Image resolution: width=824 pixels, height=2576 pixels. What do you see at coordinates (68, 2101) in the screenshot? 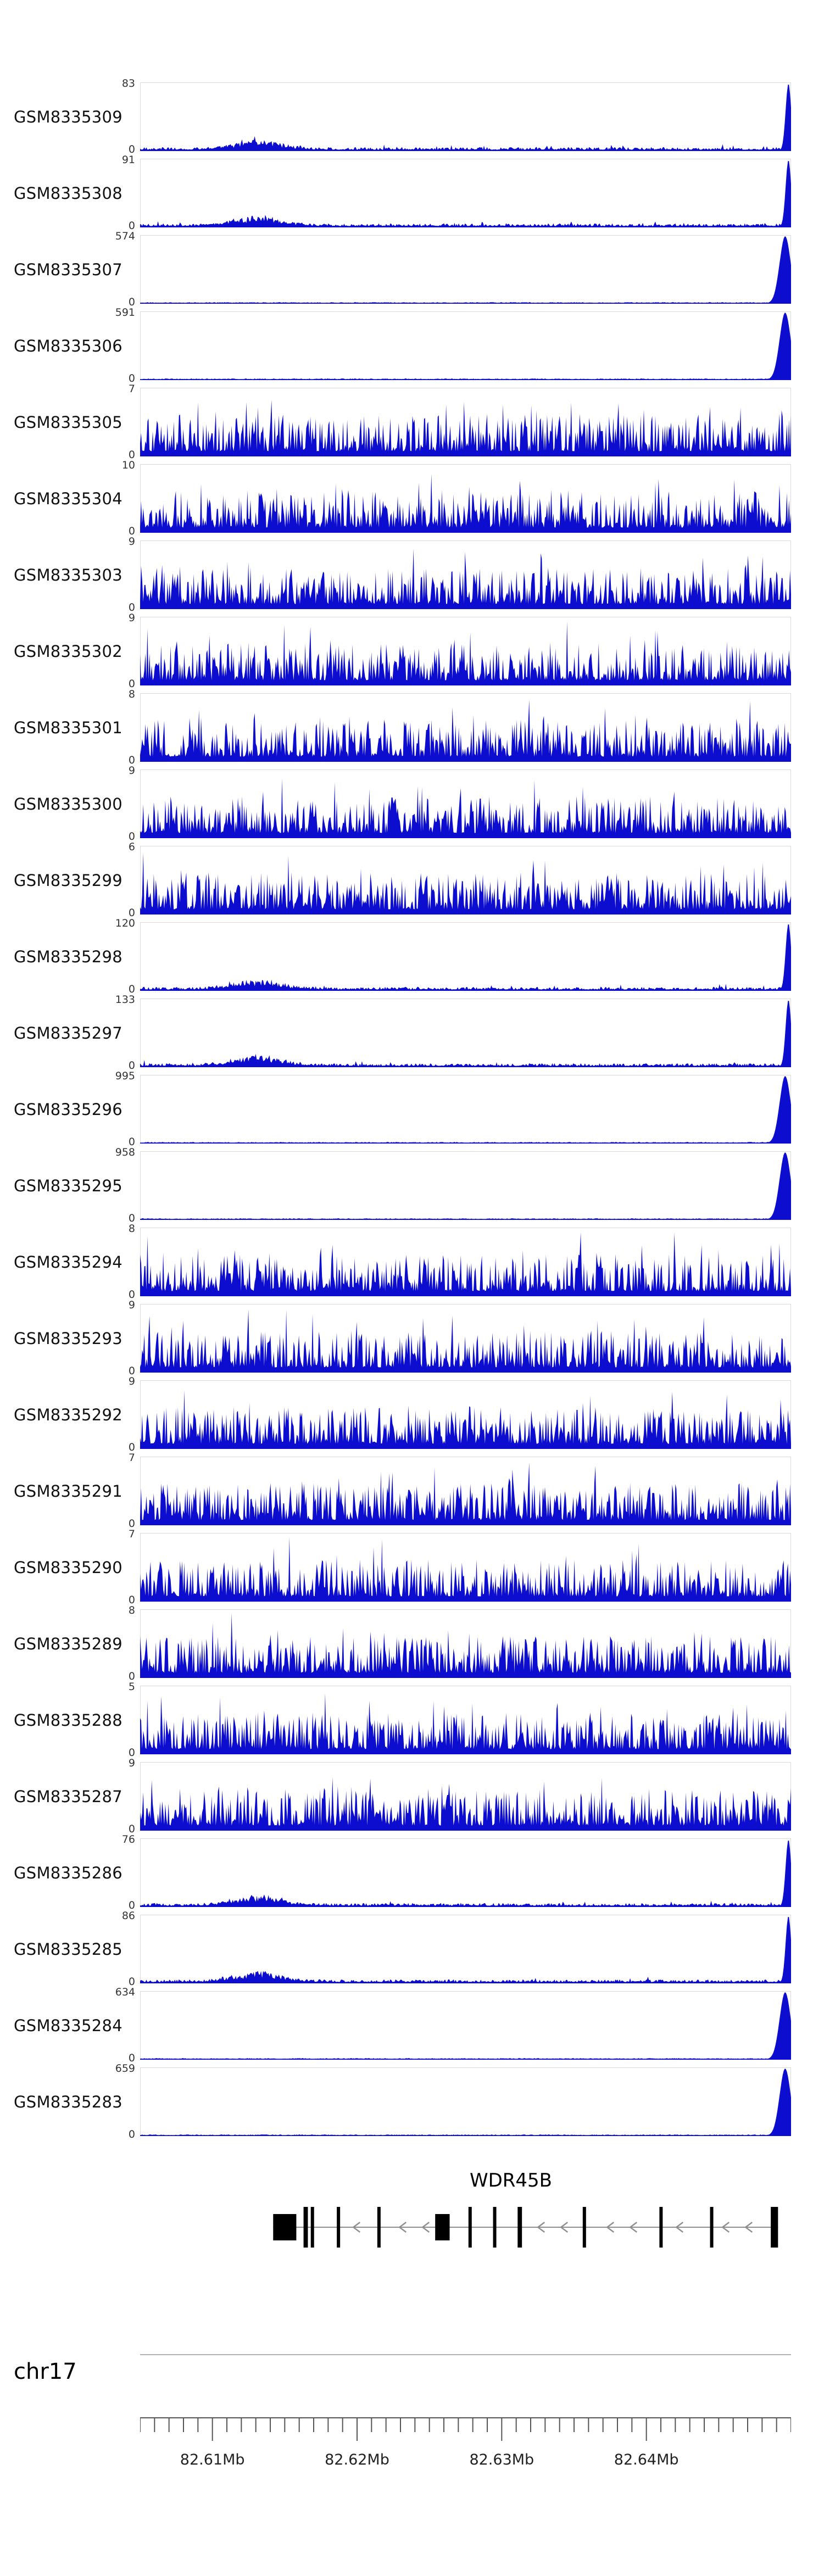
I see `track-sample-label: GSM8335283` at bounding box center [68, 2101].